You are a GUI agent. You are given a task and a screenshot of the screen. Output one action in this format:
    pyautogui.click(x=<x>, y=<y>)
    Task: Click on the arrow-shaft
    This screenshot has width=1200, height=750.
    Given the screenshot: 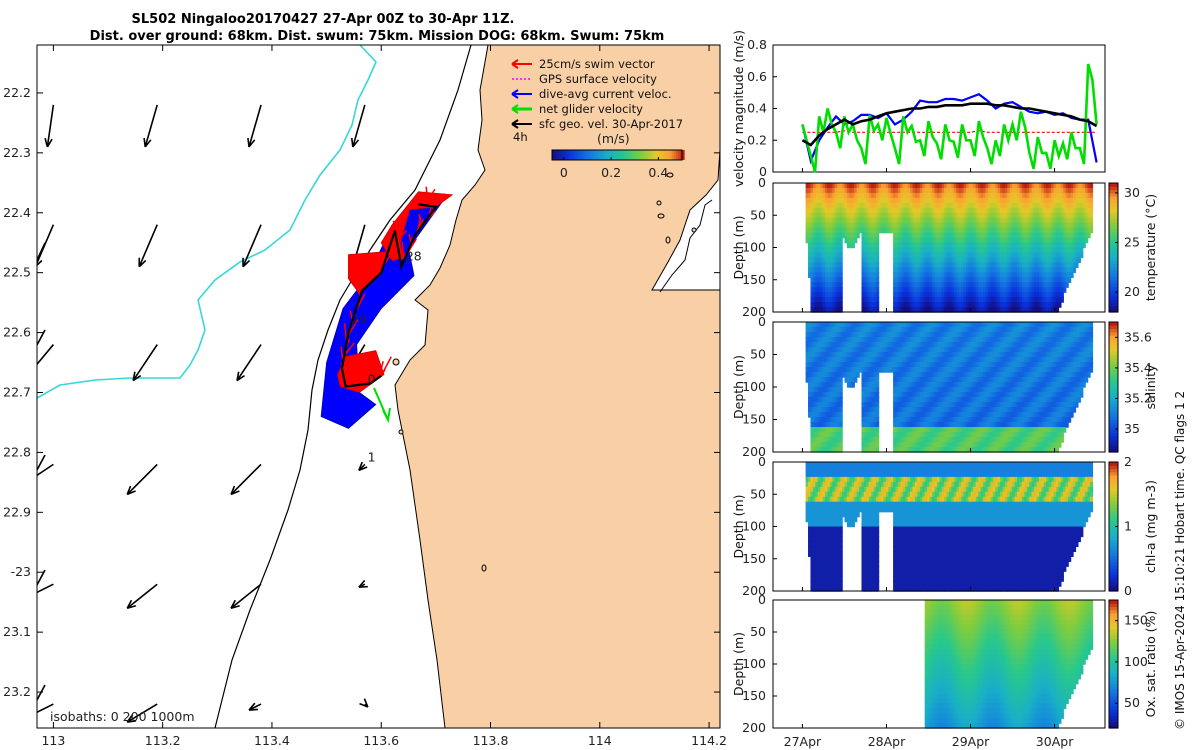 What is the action you would take?
    pyautogui.click(x=151, y=126)
    